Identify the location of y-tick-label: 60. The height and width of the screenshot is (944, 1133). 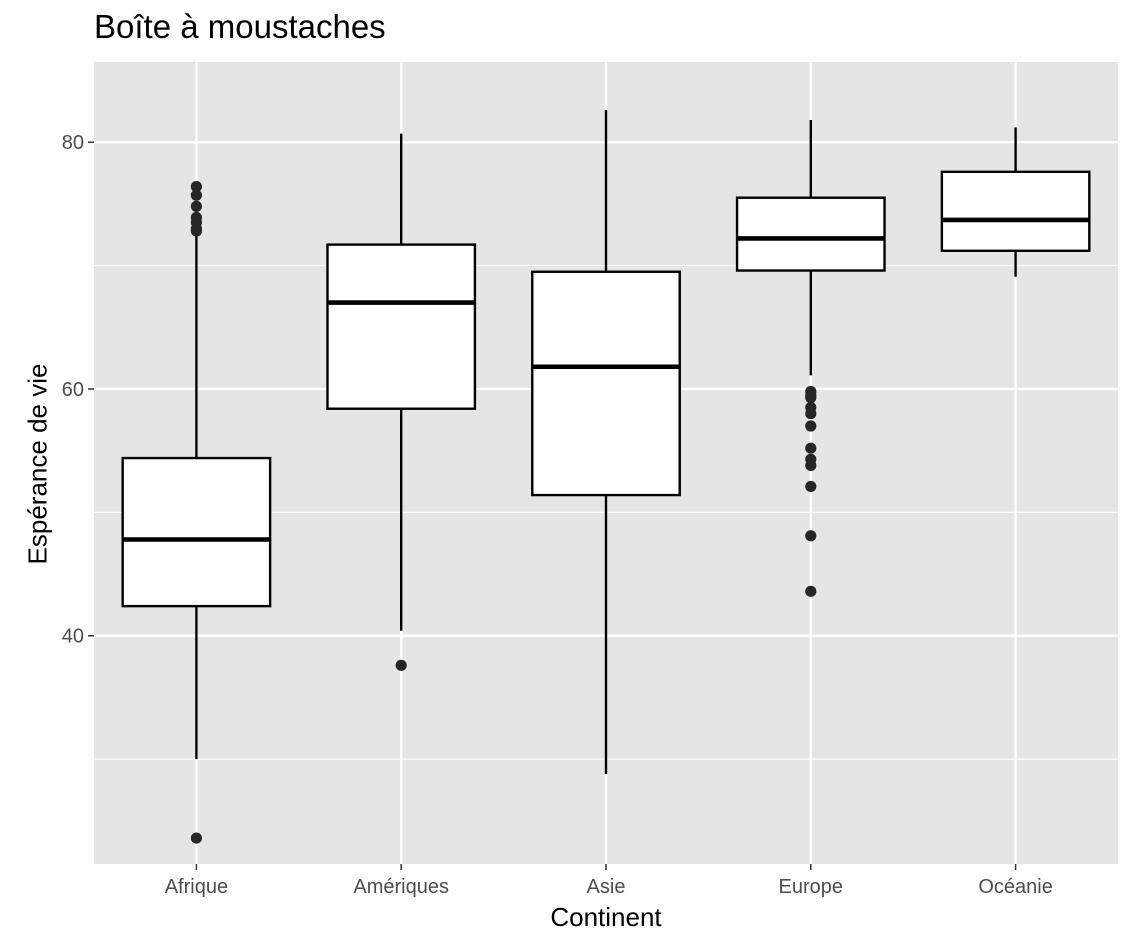
(73, 390).